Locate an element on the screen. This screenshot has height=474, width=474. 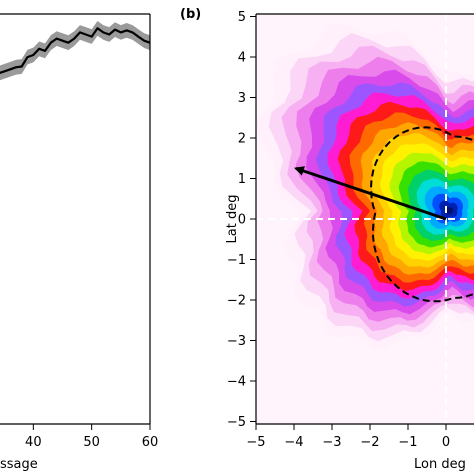
panel-b-y-tick-label: −1 is located at coordinates (236, 260).